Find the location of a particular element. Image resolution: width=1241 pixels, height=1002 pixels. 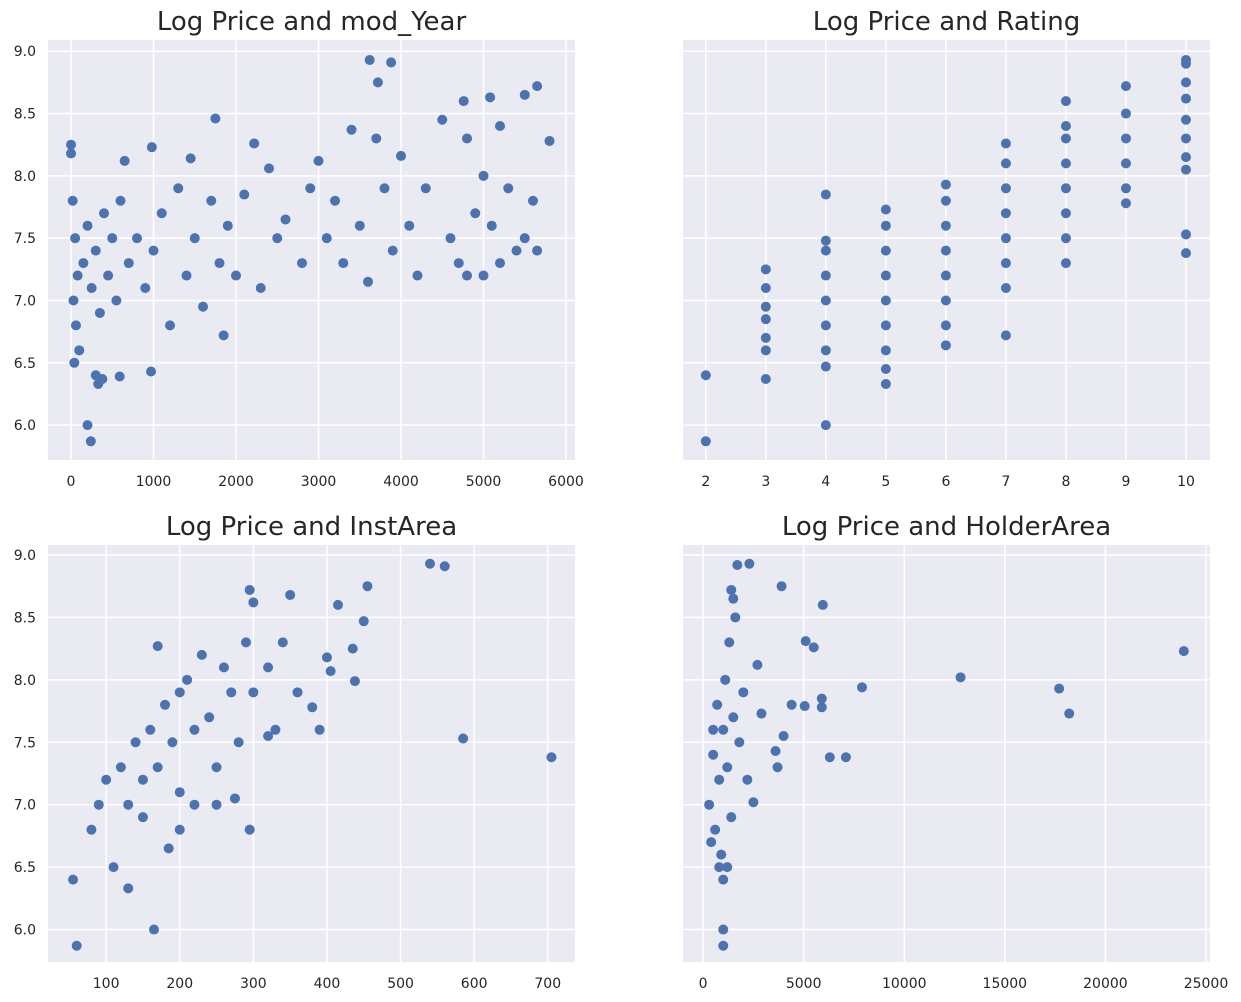

x-tick-label: 4 is located at coordinates (825, 482).